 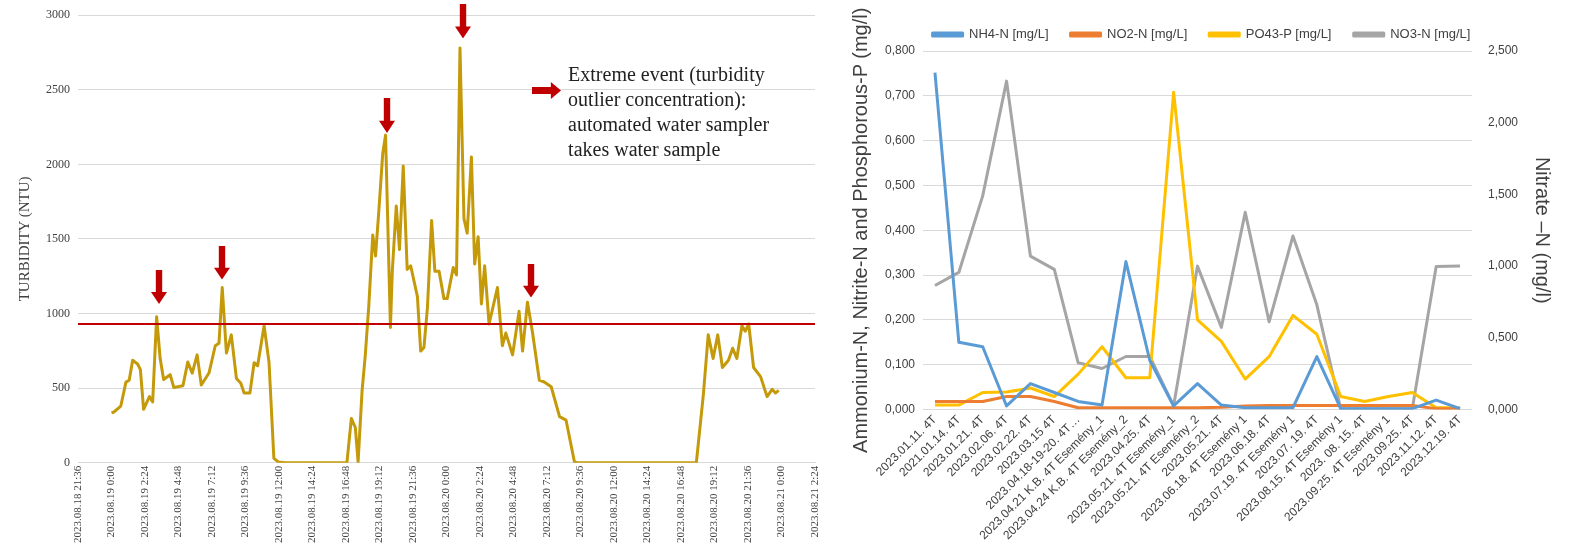 I want to click on x-tick-label: 2023.08.20 0:00, so click(x=445, y=501).